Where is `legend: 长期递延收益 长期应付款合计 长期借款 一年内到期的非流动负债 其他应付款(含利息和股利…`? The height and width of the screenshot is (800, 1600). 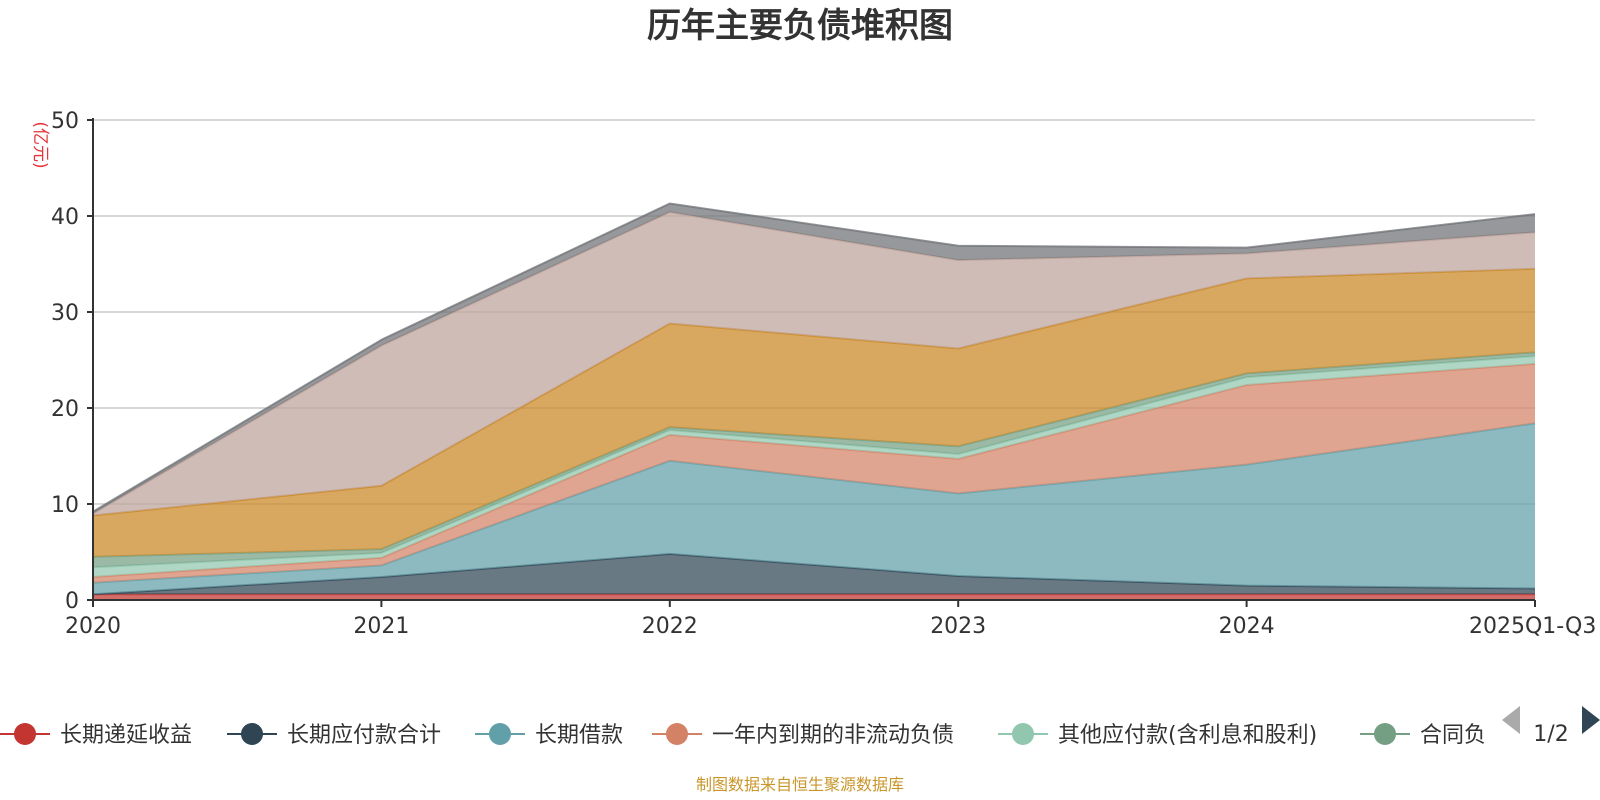 legend: 长期递延收益 长期应付款合计 长期借款 一年内到期的非流动负债 其他应付款(含利息和股利… is located at coordinates (743, 735).